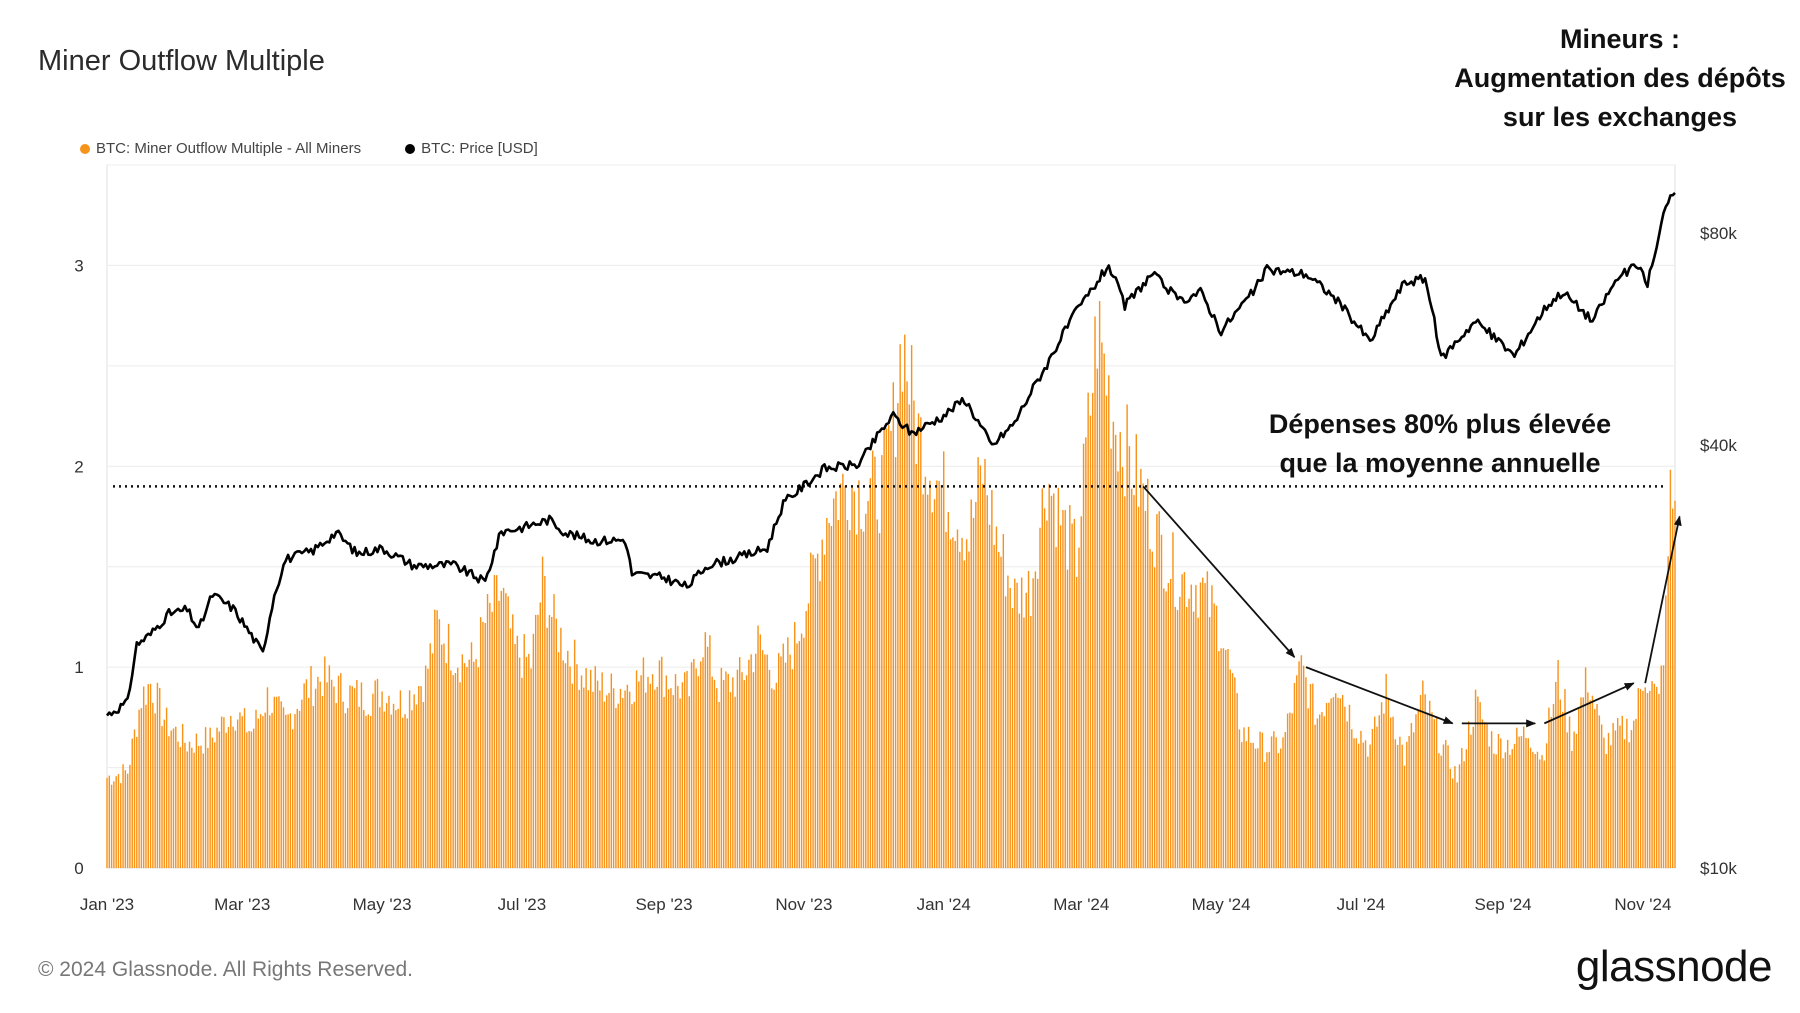 This screenshot has height=1013, width=1800. What do you see at coordinates (663, 904) in the screenshot?
I see `x-tick-label: Sep '23` at bounding box center [663, 904].